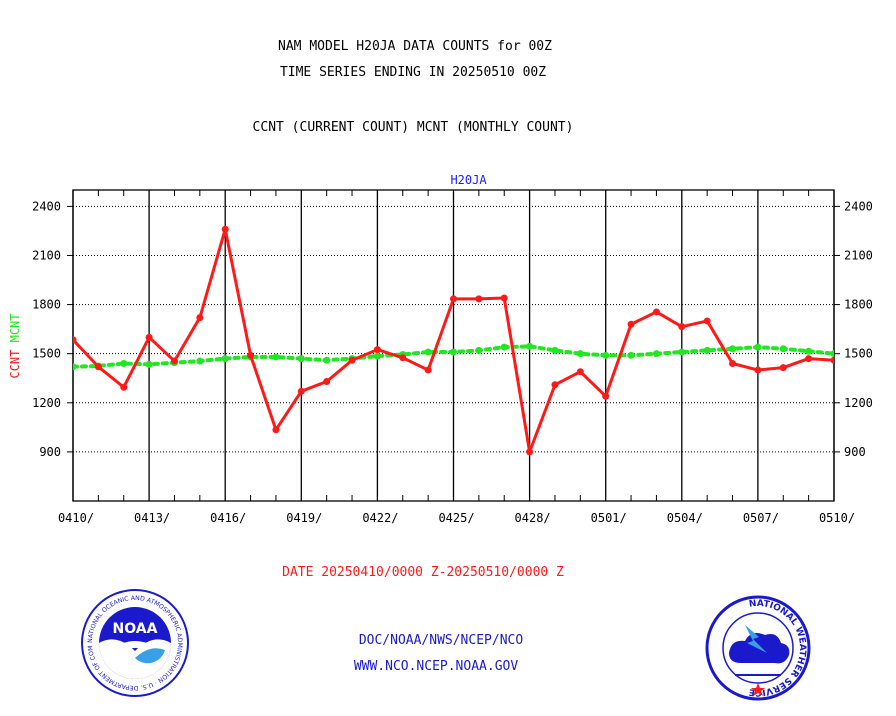  I want to click on website-link: WWW.NCO.NCEP.NOAA.GOV, so click(436, 666).